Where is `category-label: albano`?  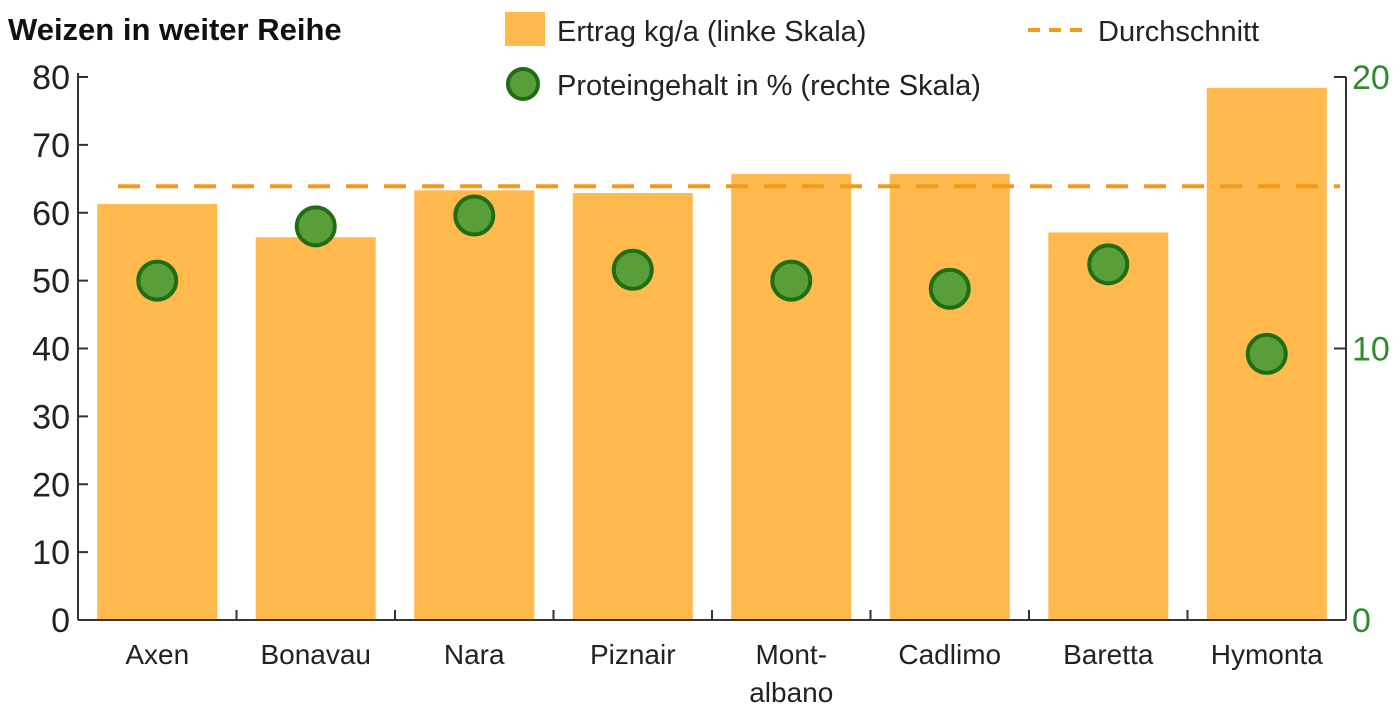 category-label: albano is located at coordinates (791, 692).